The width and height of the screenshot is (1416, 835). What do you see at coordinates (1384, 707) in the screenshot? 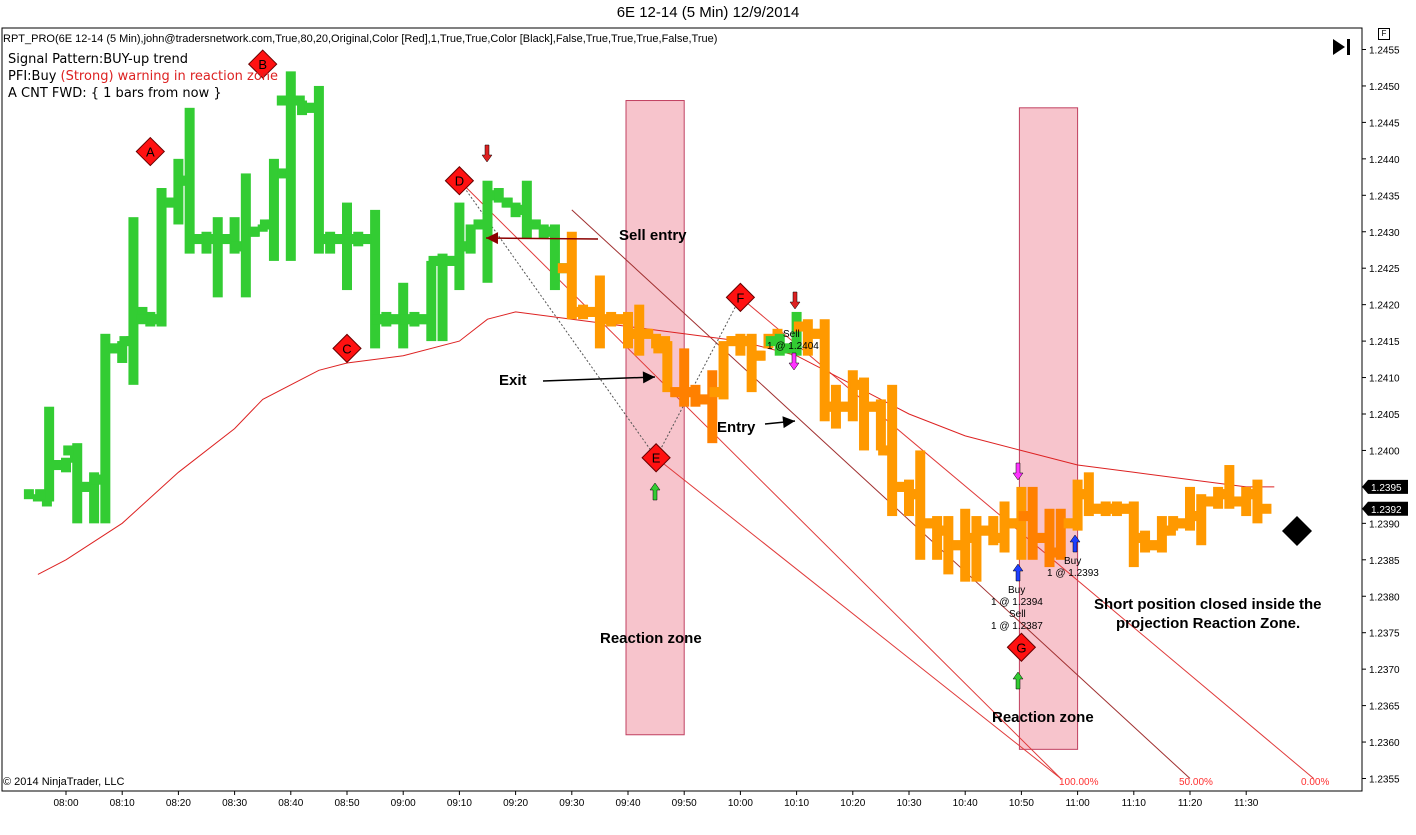
I see `y-tick-label: 1.2365` at bounding box center [1384, 707].